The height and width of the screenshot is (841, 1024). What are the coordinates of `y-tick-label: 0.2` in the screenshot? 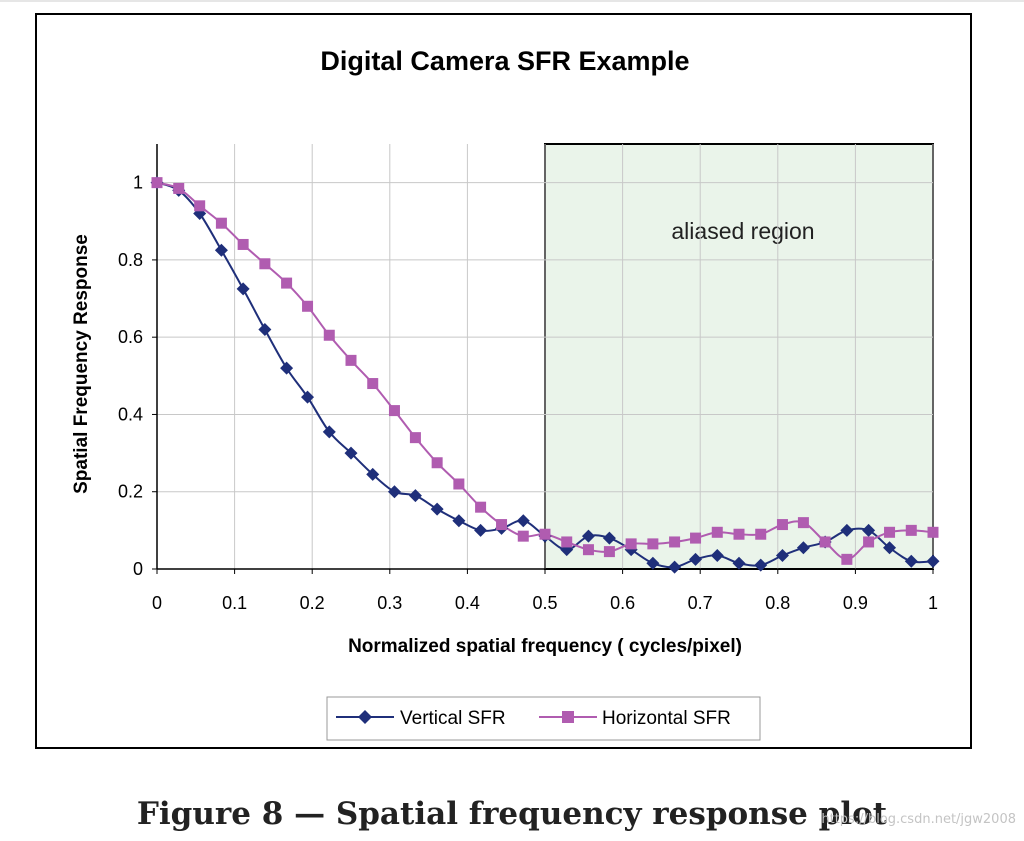 It's located at (130, 492).